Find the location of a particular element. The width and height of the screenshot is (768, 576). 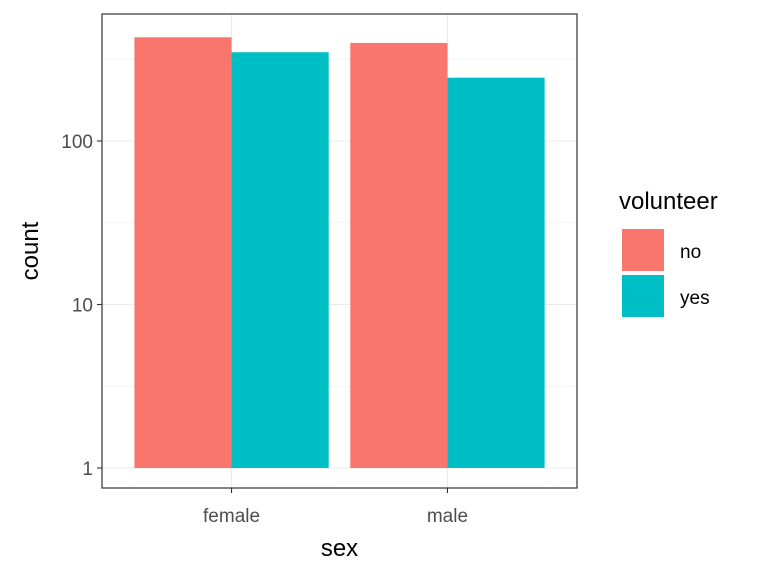

y-tick-label: 10 is located at coordinates (82, 306).